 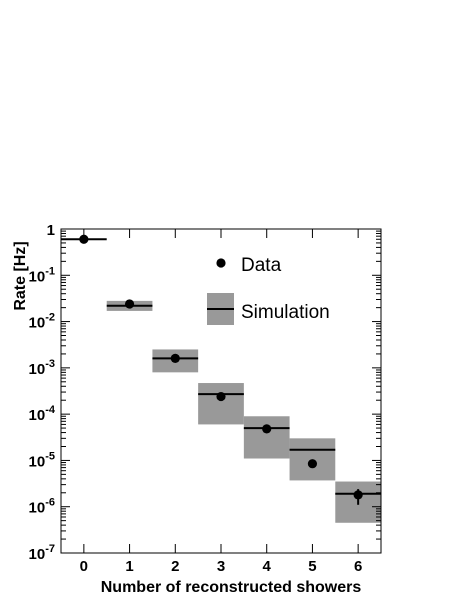 What do you see at coordinates (42, 392) in the screenshot?
I see `y-axis-tick-labels: 10⁻⁷ 10⁻⁶ 10⁻⁵ 10⁻⁴ 10⁻³ 10⁻² 10⁻¹ 1` at bounding box center [42, 392].